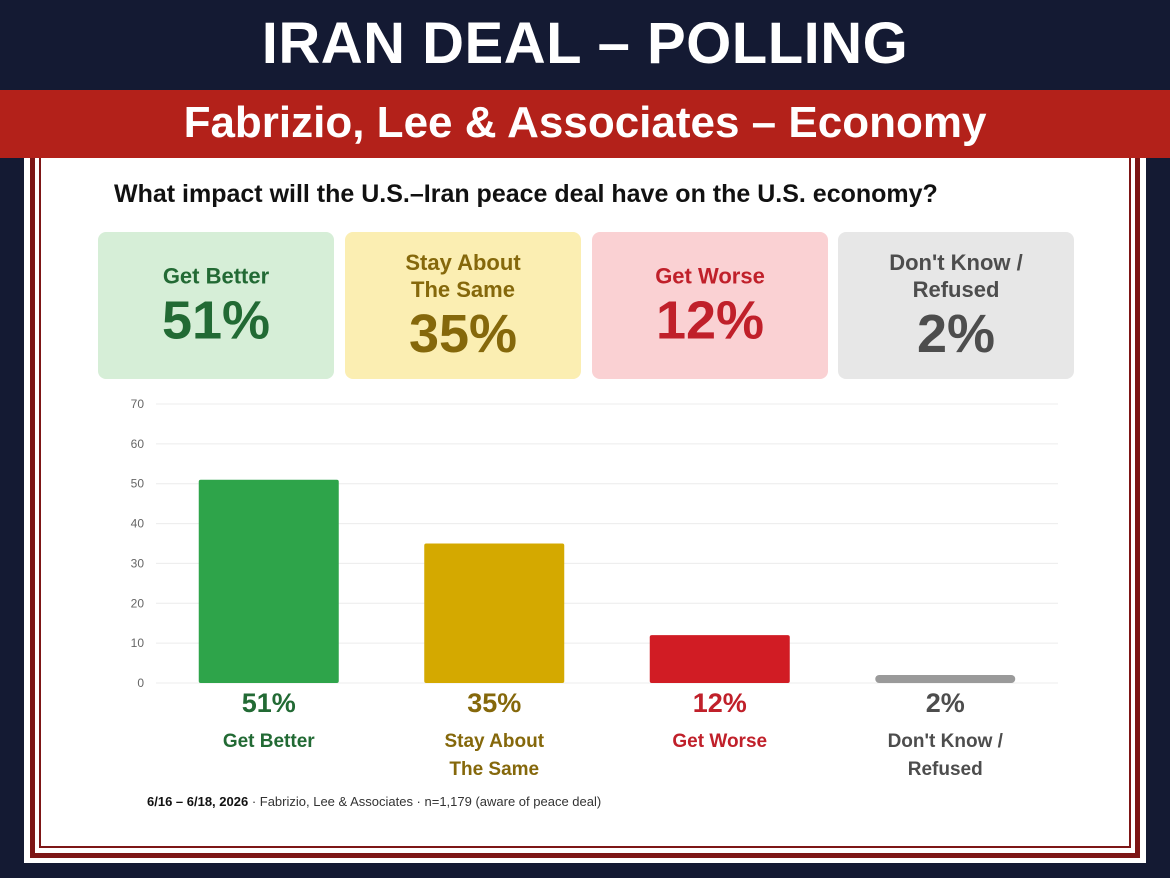  What do you see at coordinates (710, 275) in the screenshot?
I see `card-label: Get Worse` at bounding box center [710, 275].